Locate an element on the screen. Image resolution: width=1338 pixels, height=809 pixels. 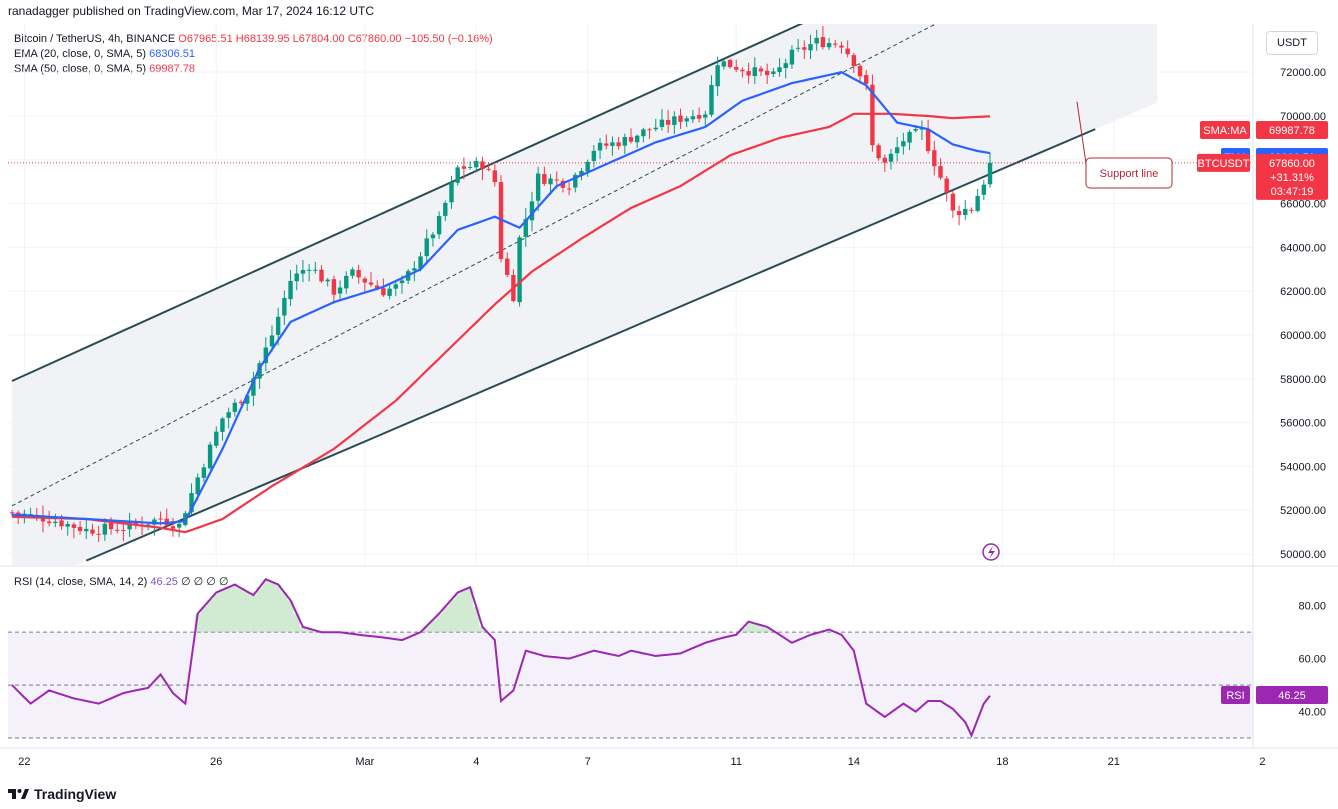
time-tick-label: 21 is located at coordinates (1114, 762).